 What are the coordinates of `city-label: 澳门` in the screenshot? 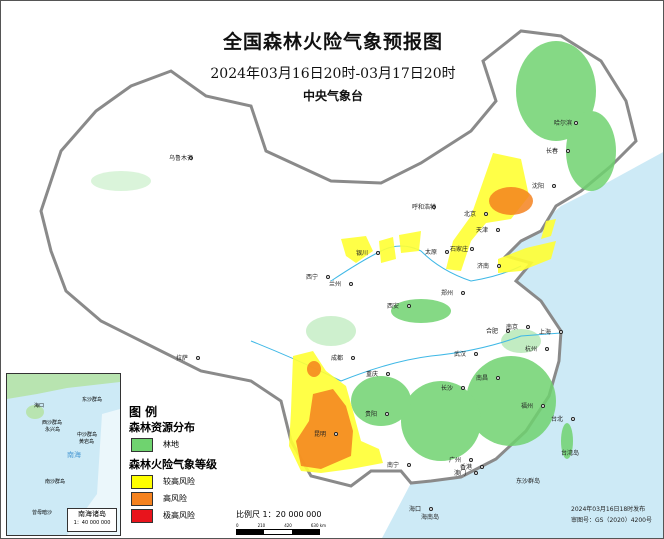 It's located at (460, 473).